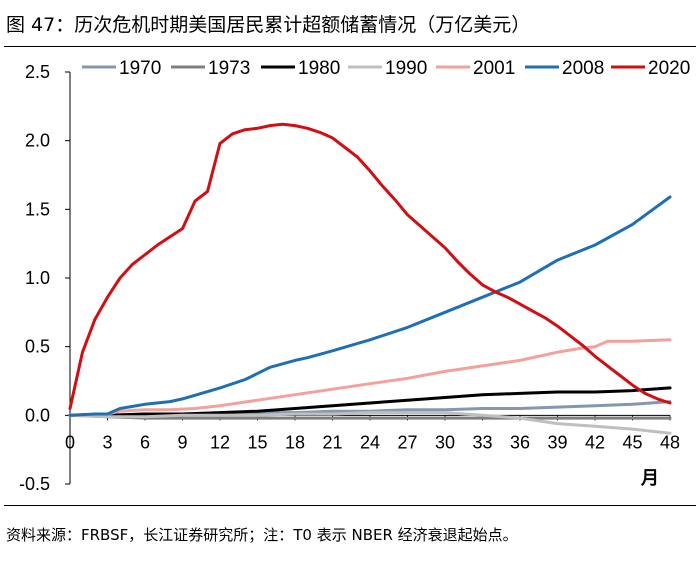 The width and height of the screenshot is (700, 562). I want to click on x-tick-label: 24, so click(370, 442).